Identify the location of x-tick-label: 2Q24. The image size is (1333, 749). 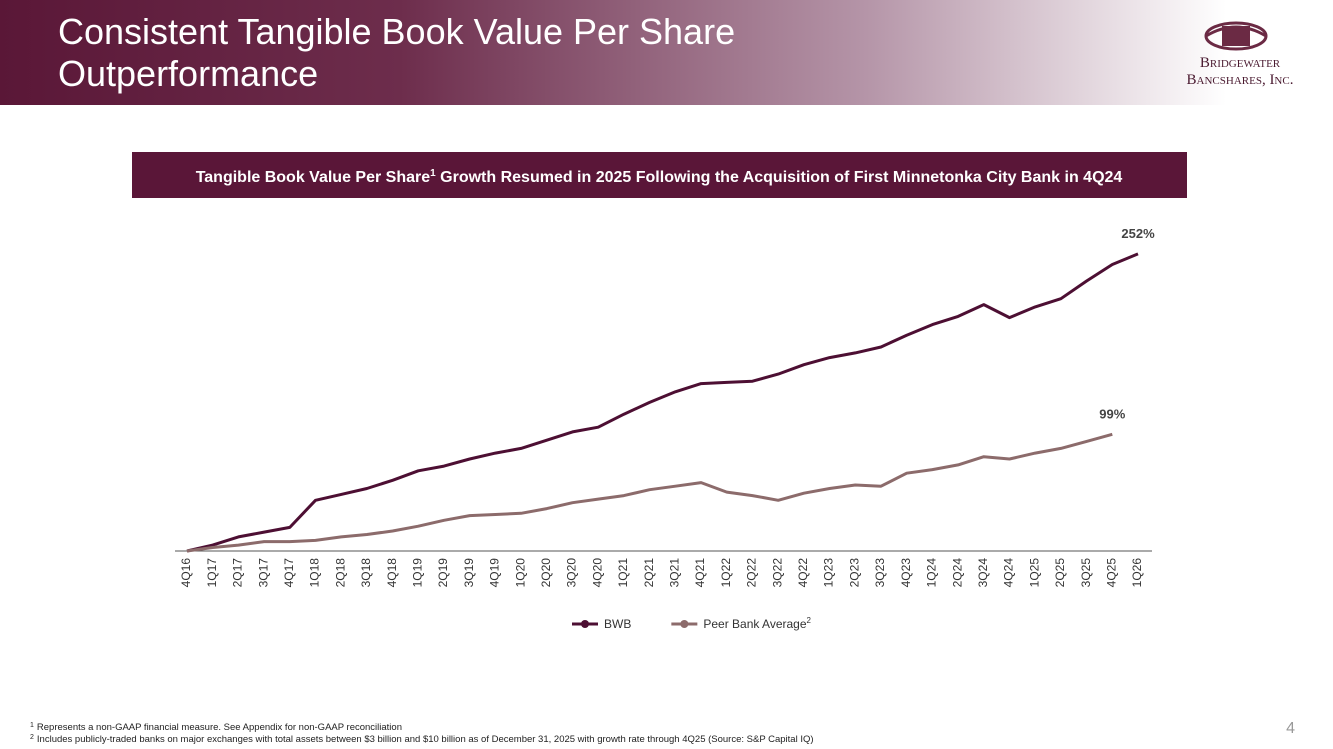
(957, 573).